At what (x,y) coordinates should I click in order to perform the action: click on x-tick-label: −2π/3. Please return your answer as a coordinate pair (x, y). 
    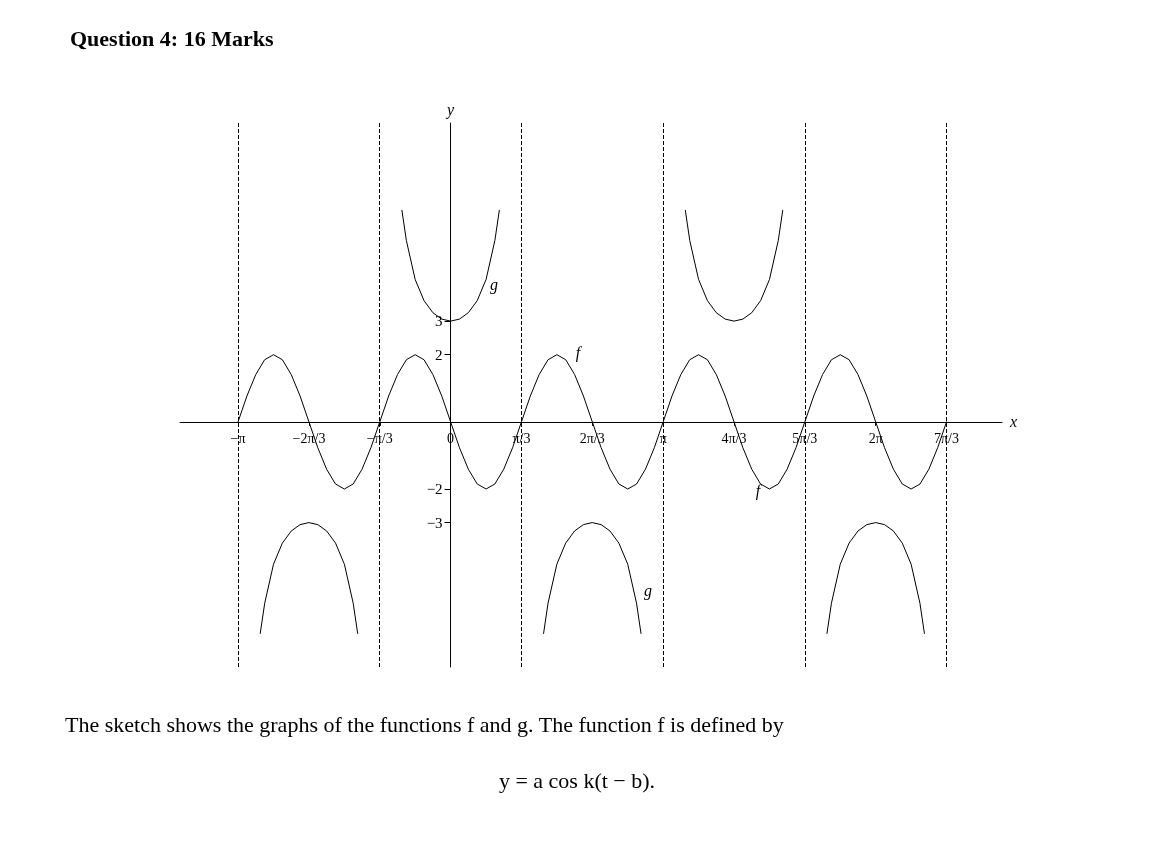
    Looking at the image, I should click on (309, 439).